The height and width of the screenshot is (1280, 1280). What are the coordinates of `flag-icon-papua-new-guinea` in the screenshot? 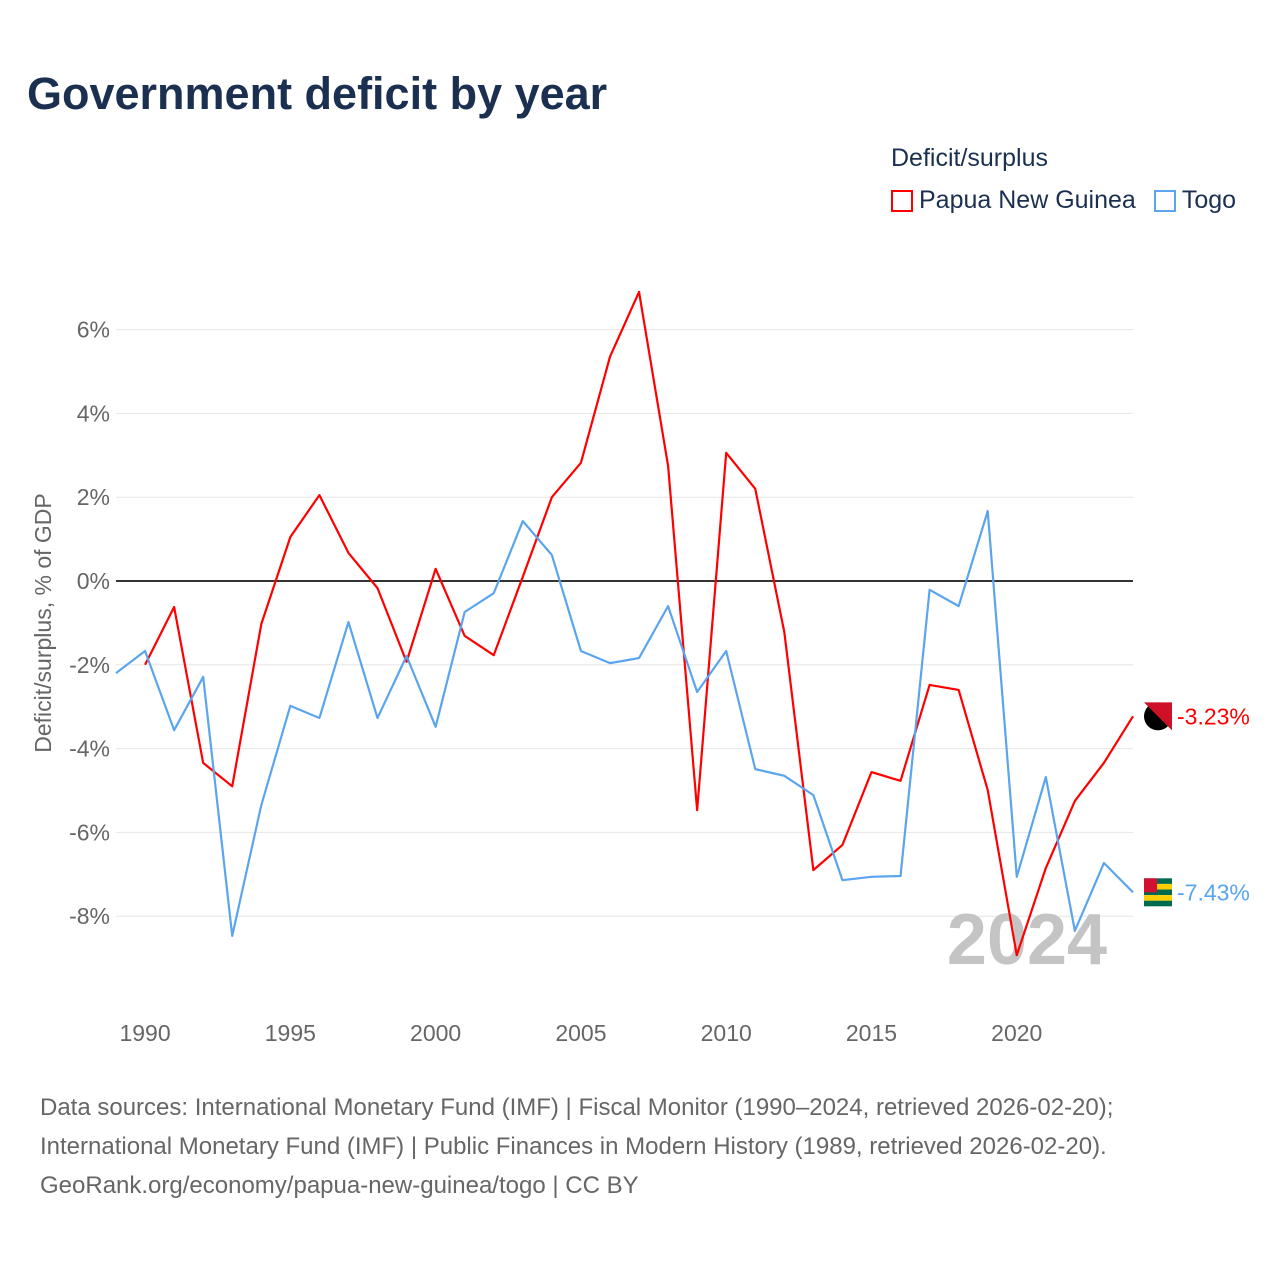 It's located at (1158, 716).